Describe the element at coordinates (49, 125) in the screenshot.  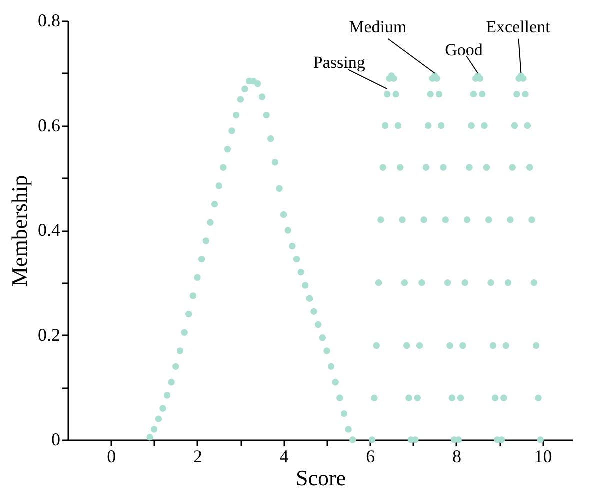
I see `y-tick-label: 0.6` at that location.